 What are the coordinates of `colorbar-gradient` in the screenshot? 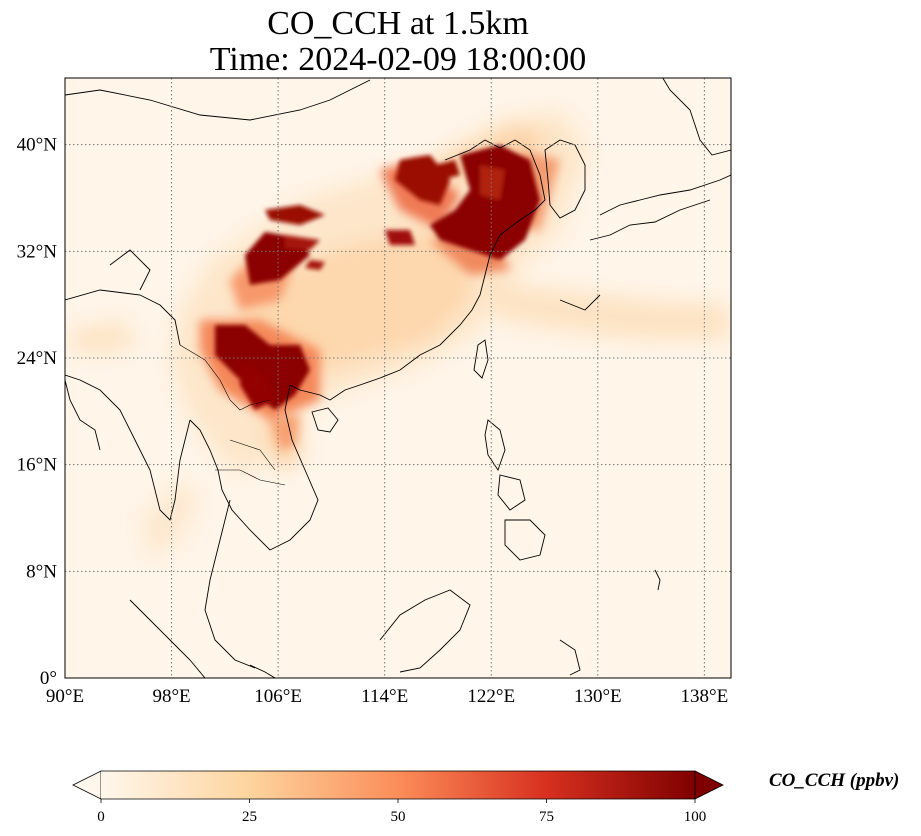 It's located at (398, 785).